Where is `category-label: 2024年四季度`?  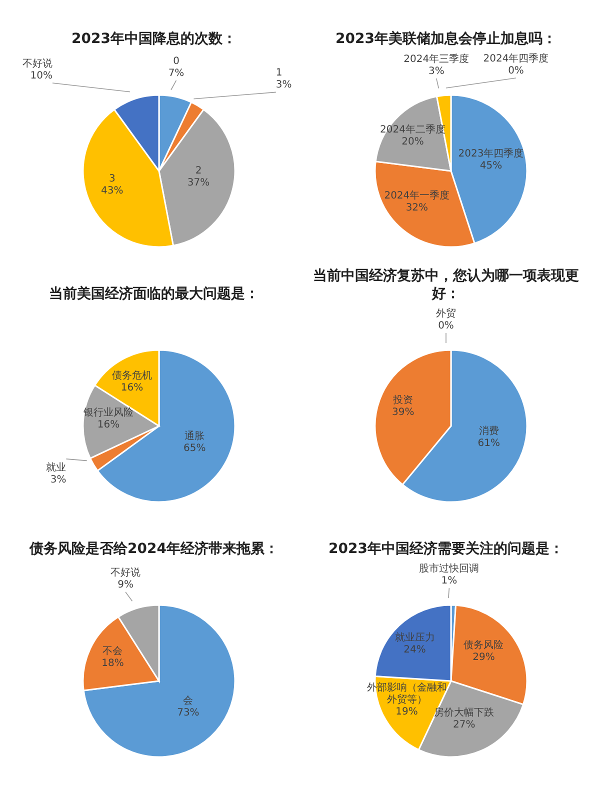 category-label: 2024年四季度 is located at coordinates (516, 59).